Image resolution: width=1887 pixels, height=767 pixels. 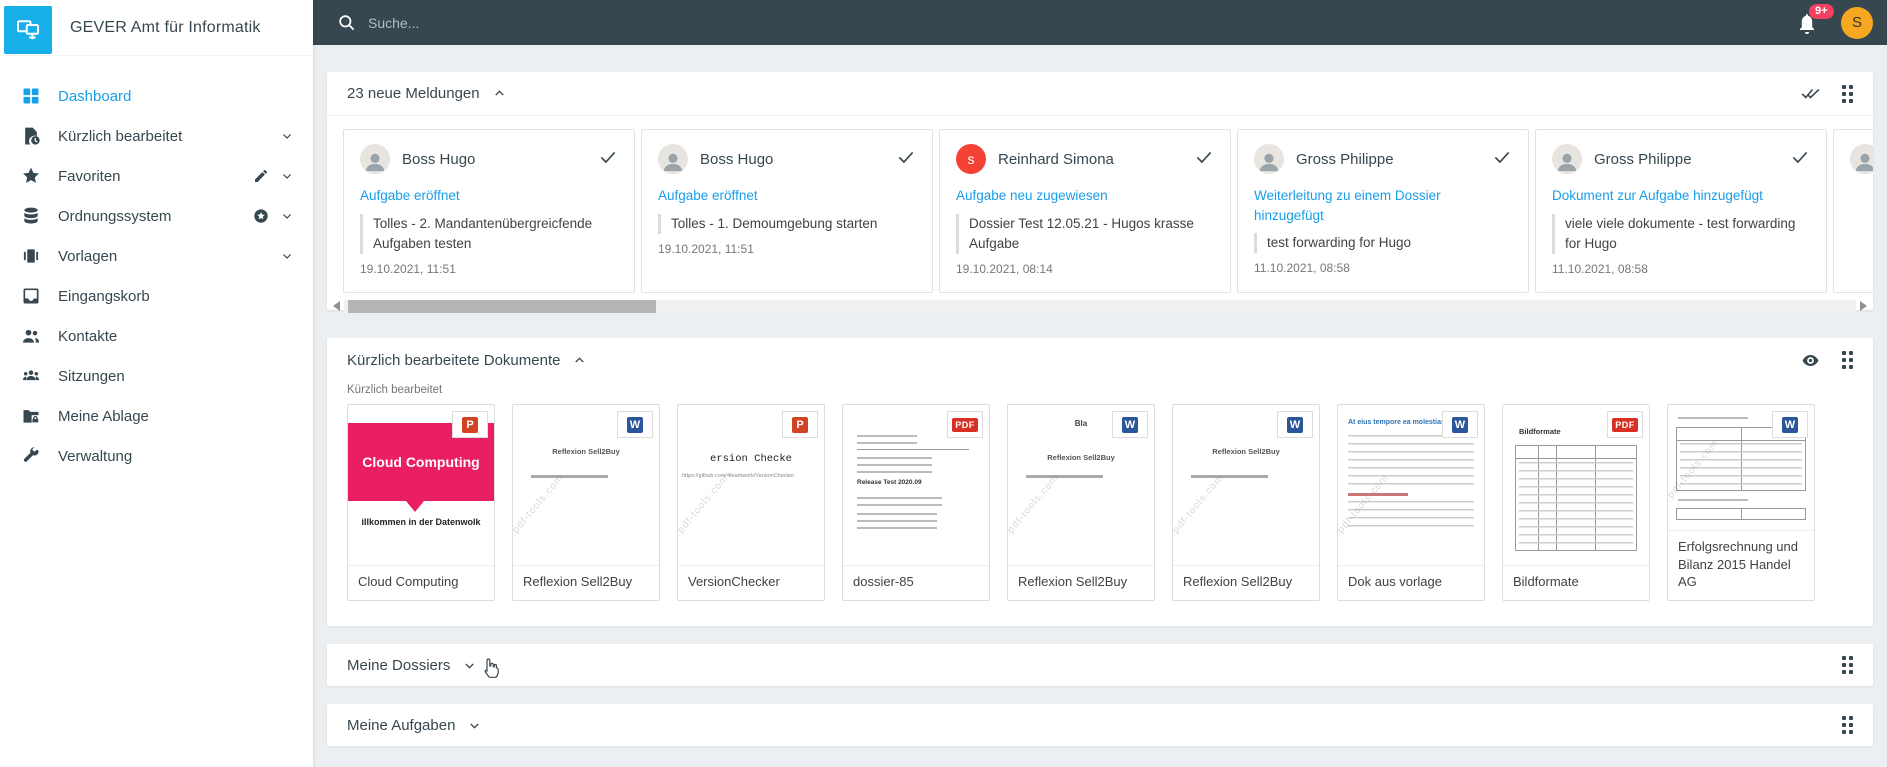 What do you see at coordinates (568, 22) in the screenshot?
I see `search-input` at bounding box center [568, 22].